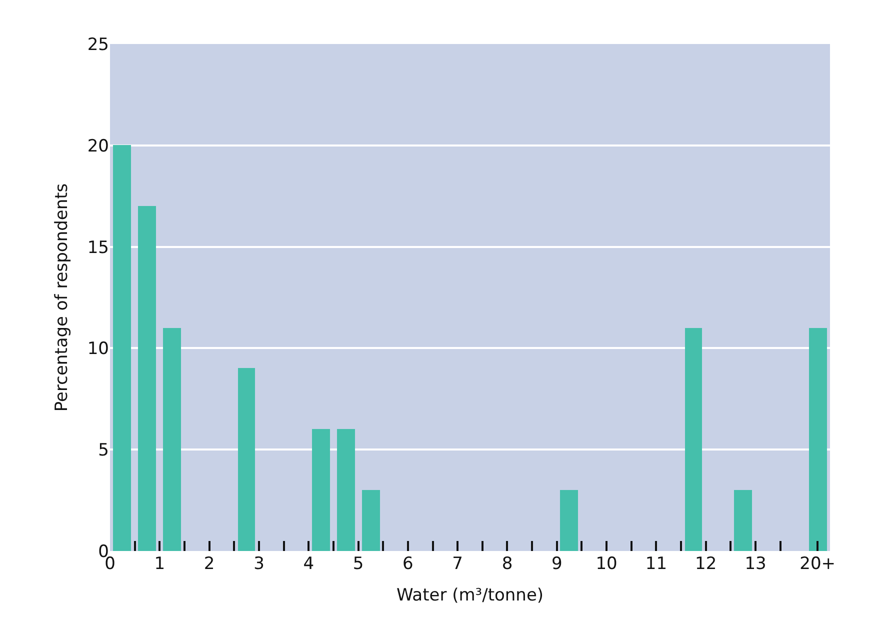 This screenshot has width=877, height=627. What do you see at coordinates (706, 564) in the screenshot?
I see `x-tick-label: 12` at bounding box center [706, 564].